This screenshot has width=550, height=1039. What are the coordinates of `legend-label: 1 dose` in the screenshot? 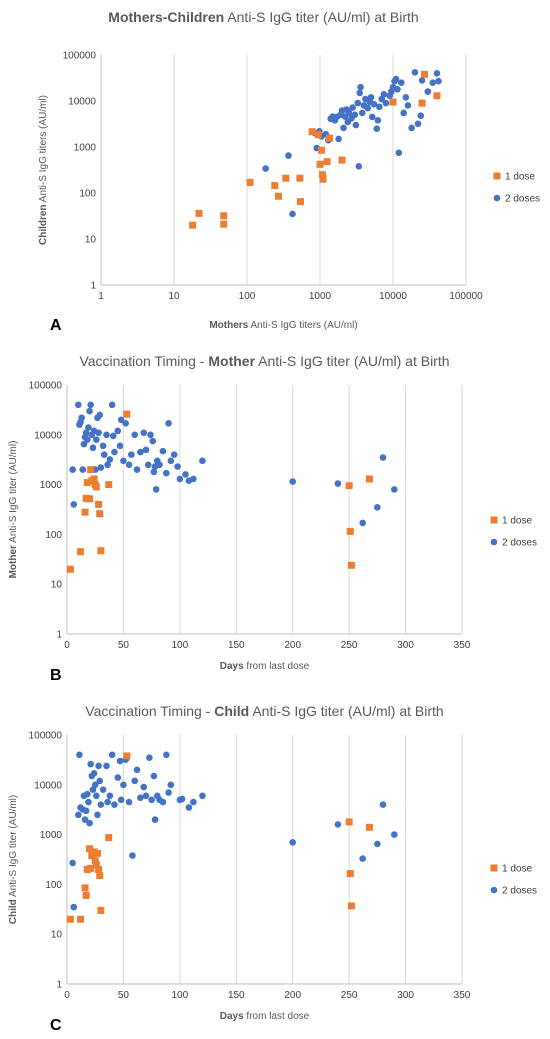 It's located at (517, 521).